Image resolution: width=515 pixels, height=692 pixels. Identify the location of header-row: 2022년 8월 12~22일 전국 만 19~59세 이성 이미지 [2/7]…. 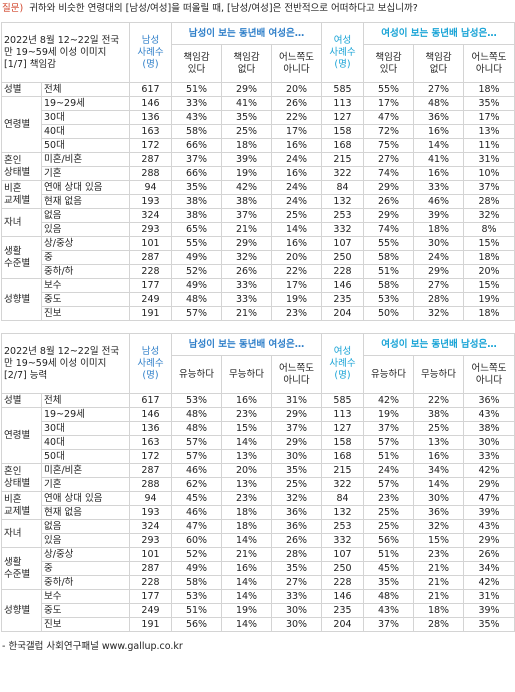
(258, 363).